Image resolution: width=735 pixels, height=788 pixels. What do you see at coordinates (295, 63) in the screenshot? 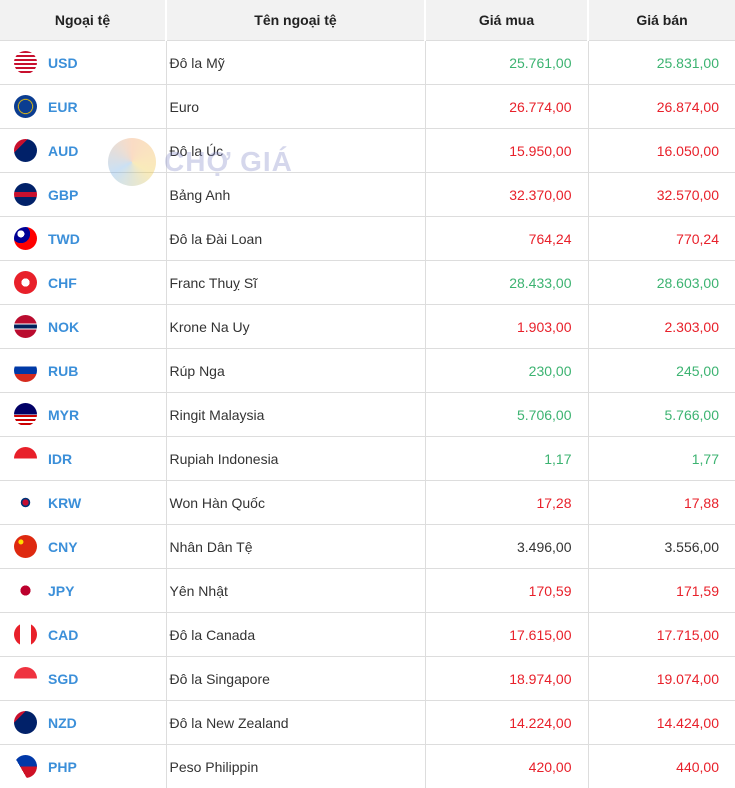
I see `currency-name: Đô la Mỹ` at bounding box center [295, 63].